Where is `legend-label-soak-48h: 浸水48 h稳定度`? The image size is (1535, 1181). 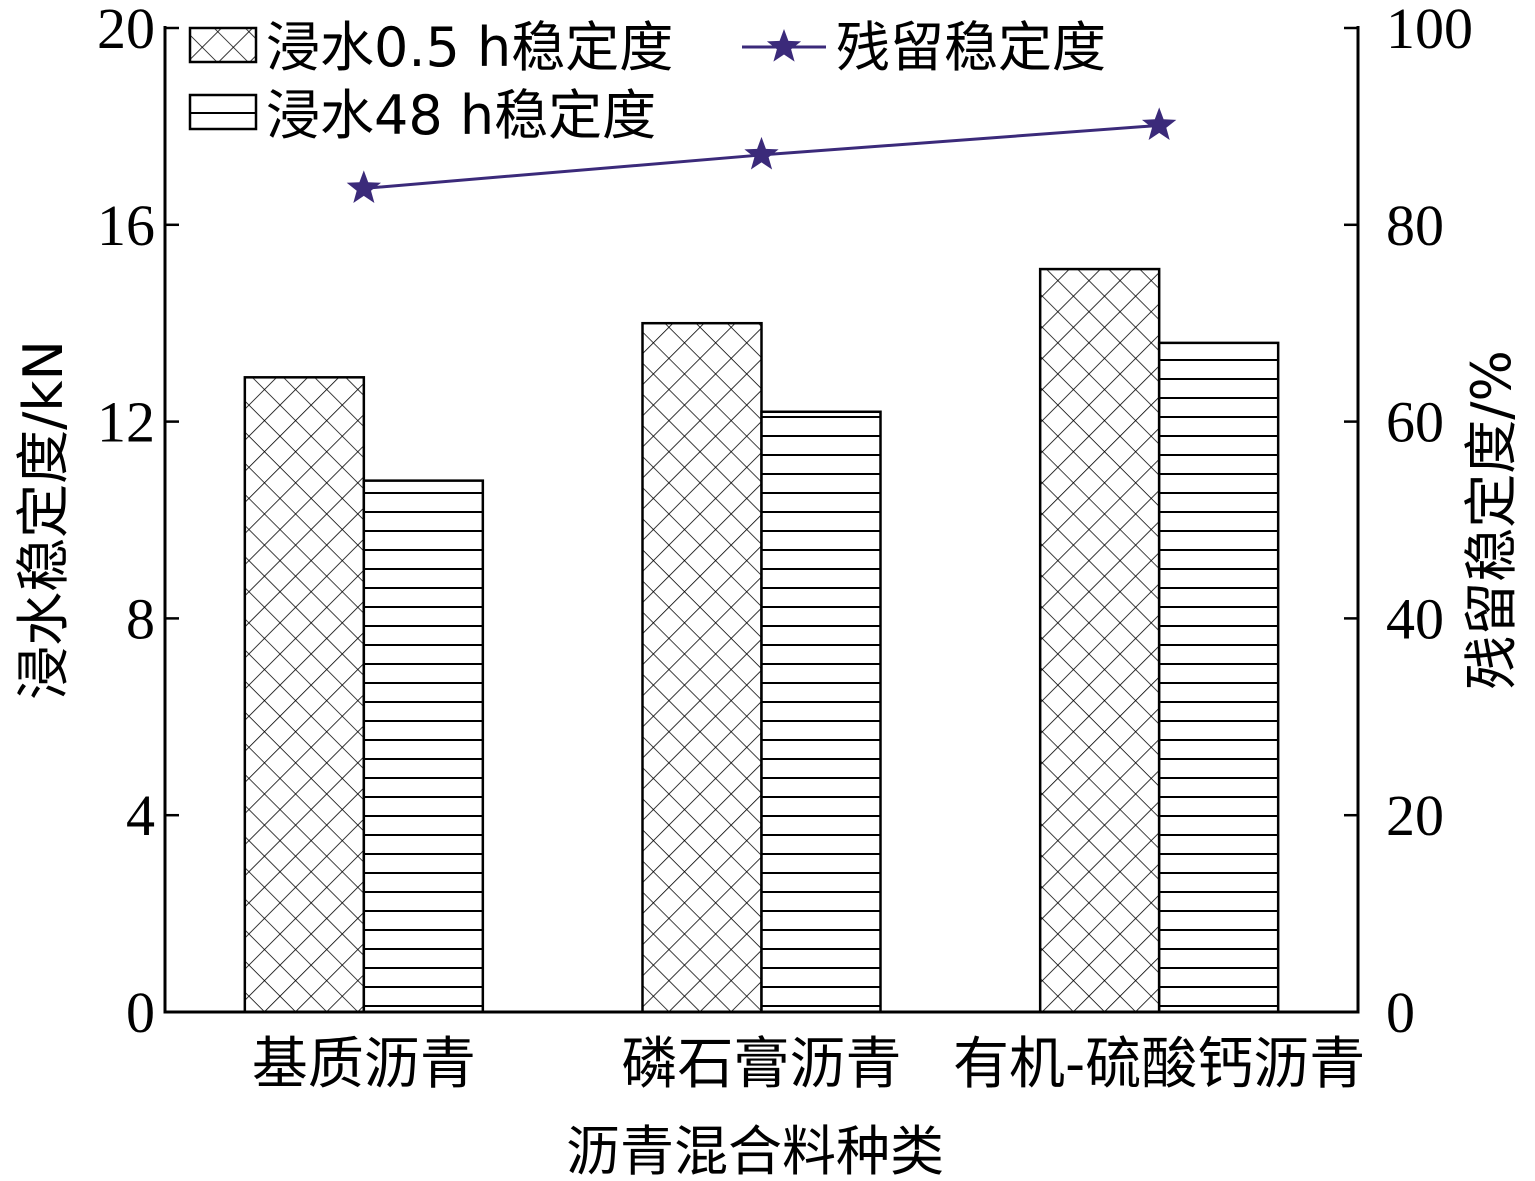 legend-label-soak-48h: 浸水48 h稳定度 is located at coordinates (461, 115).